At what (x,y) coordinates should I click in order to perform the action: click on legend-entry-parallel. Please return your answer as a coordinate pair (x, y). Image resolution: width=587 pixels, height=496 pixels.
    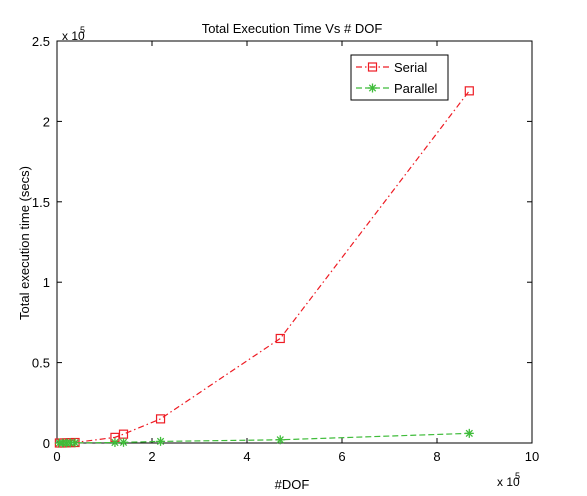
    Looking at the image, I should click on (372, 88).